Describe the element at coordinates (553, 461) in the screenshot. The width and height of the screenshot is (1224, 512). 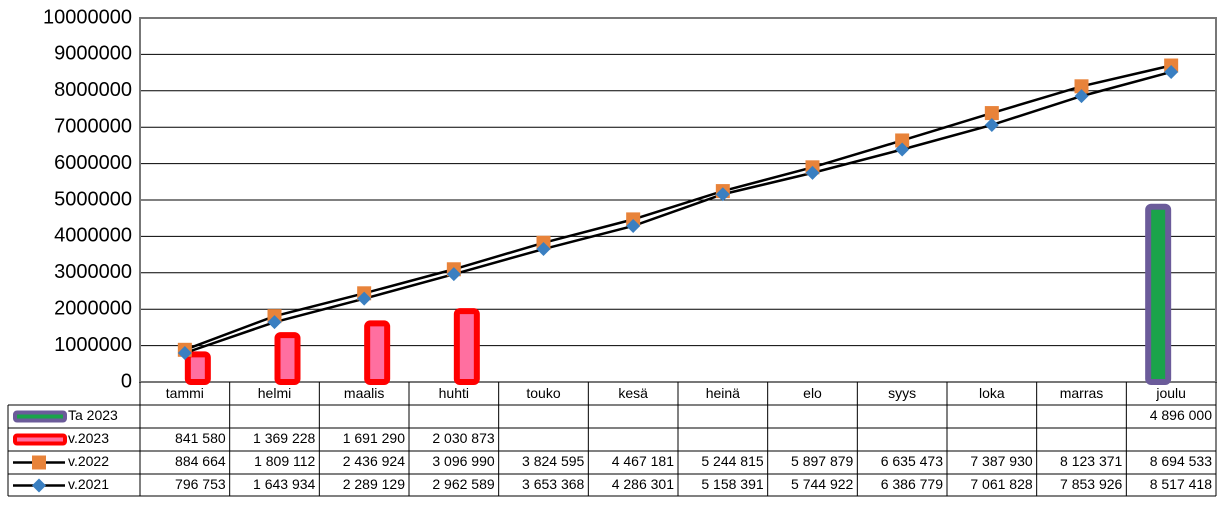
I see `table-value: 3 824 595` at that location.